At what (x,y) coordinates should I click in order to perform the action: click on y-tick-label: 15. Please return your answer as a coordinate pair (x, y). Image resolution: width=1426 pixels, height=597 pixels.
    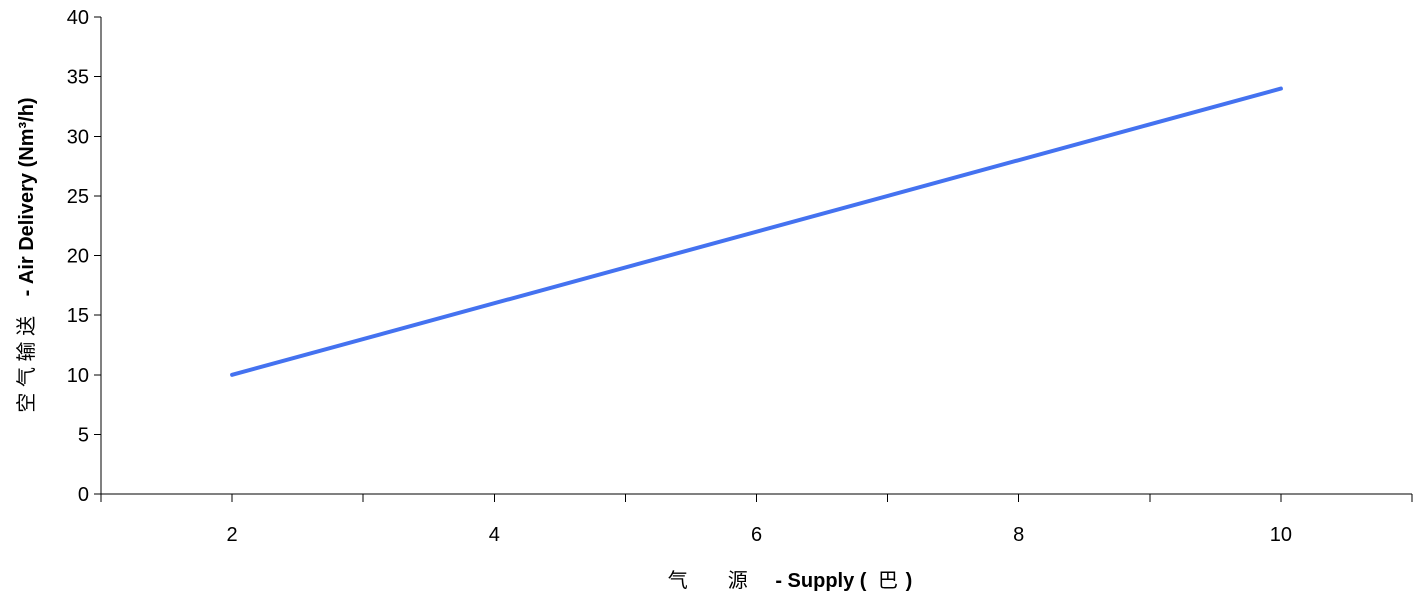
    Looking at the image, I should click on (78, 316).